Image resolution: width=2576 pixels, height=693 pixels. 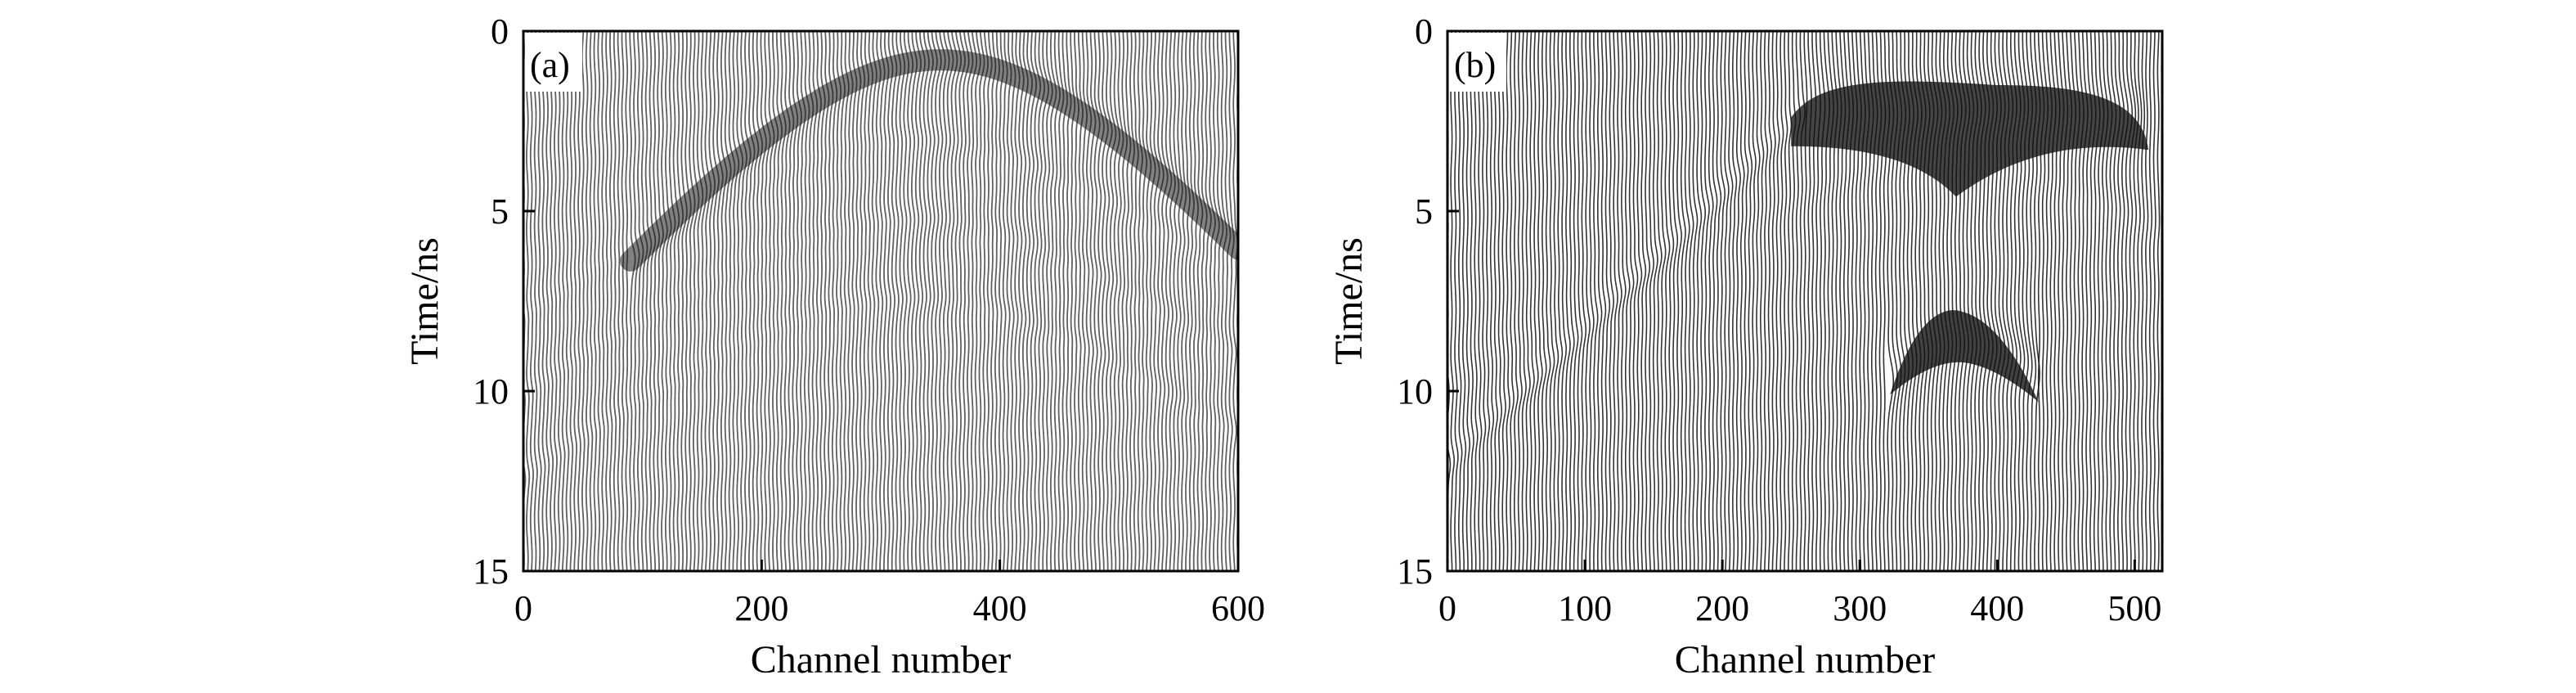 What do you see at coordinates (425, 301) in the screenshot?
I see `y-axis-label-a: Time/ns` at bounding box center [425, 301].